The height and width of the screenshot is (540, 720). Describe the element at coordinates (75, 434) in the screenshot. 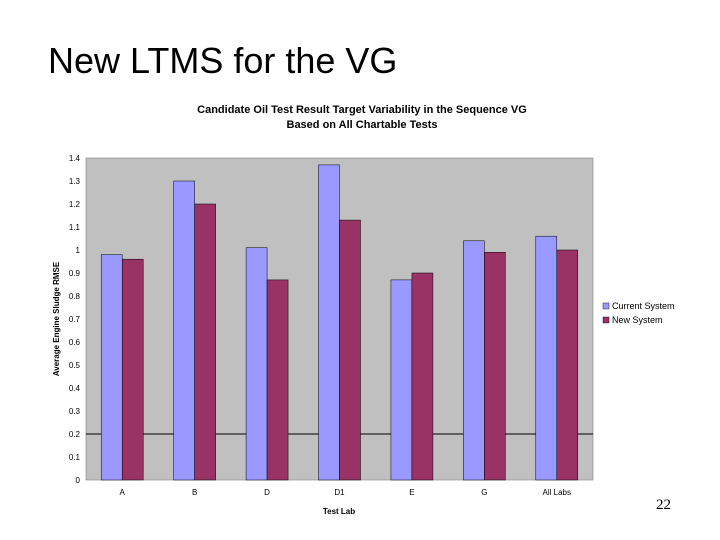

I see `y-tick-label: 0.2` at that location.